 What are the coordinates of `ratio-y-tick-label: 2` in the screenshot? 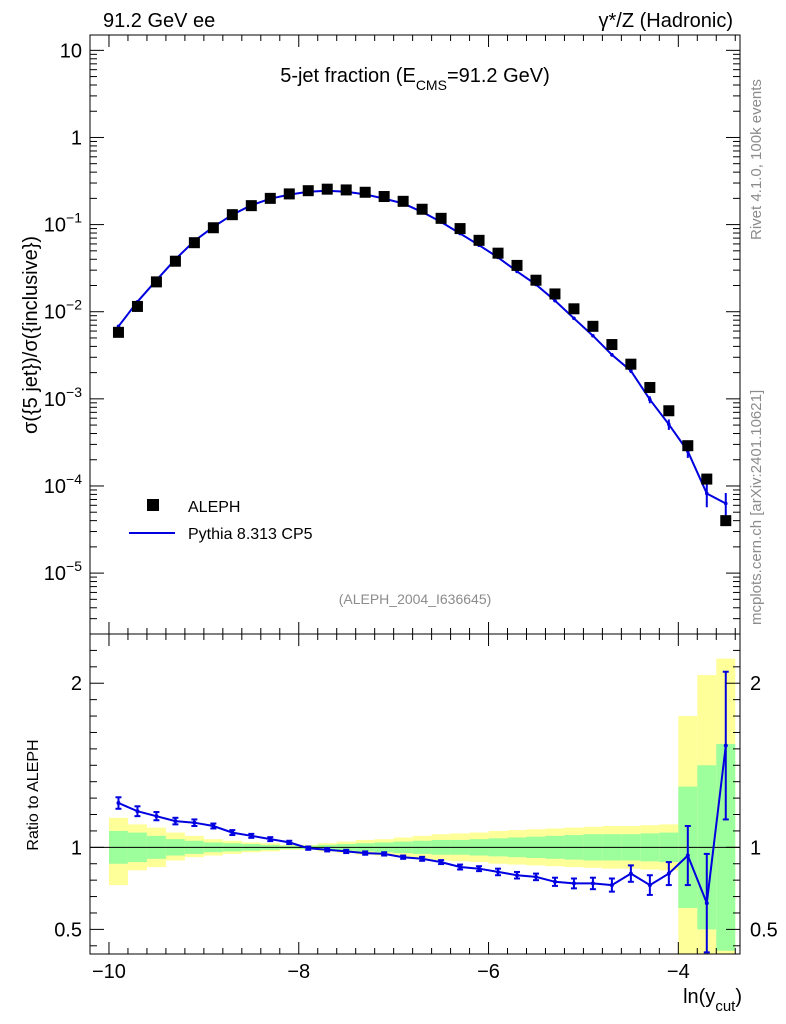 It's located at (76, 684).